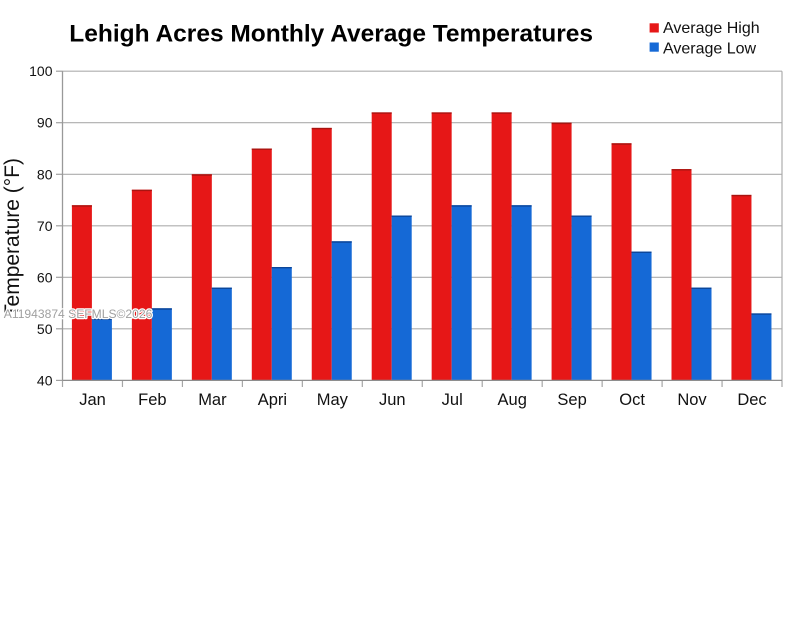 This screenshot has height=627, width=788. I want to click on svg-text: Mar, so click(212, 400).